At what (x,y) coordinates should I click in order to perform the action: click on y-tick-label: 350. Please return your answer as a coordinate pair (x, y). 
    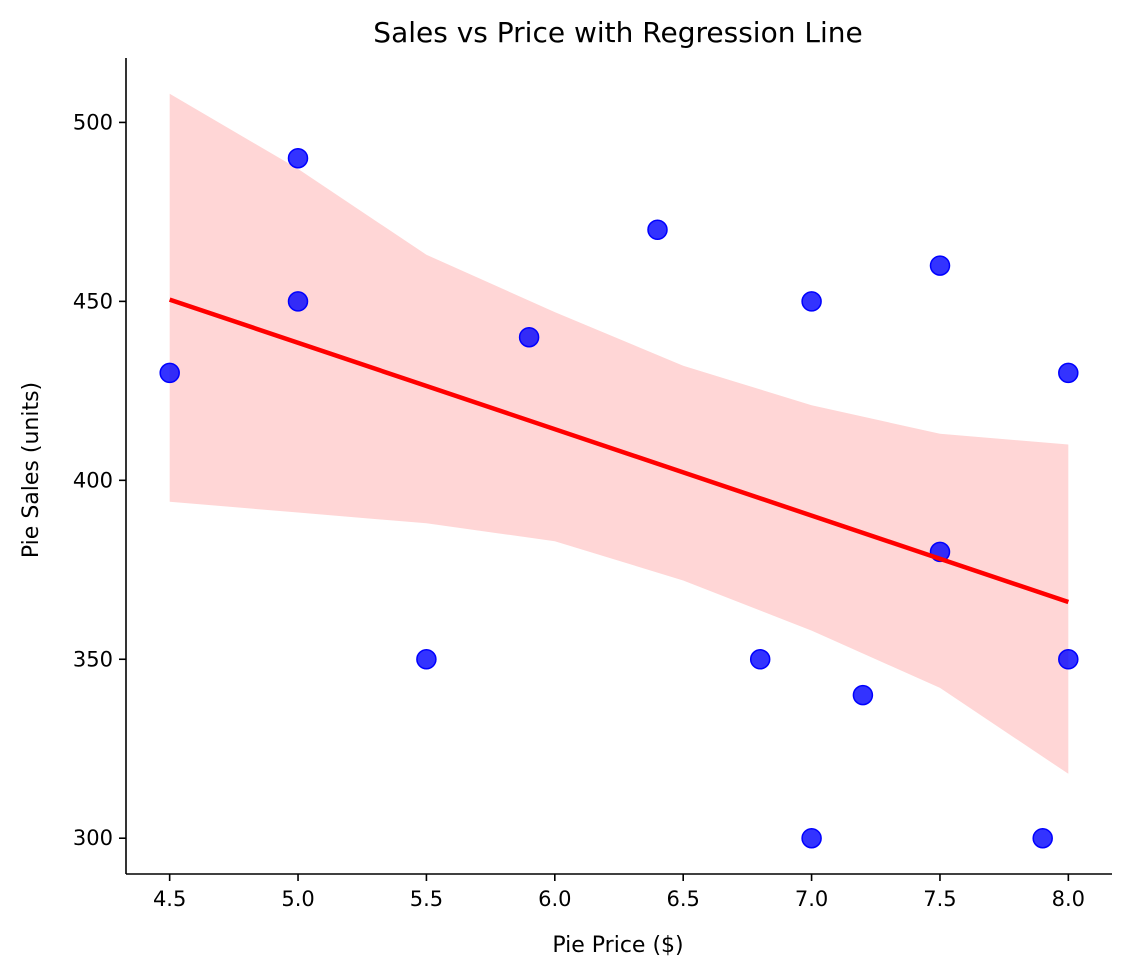
    Looking at the image, I should click on (93, 659).